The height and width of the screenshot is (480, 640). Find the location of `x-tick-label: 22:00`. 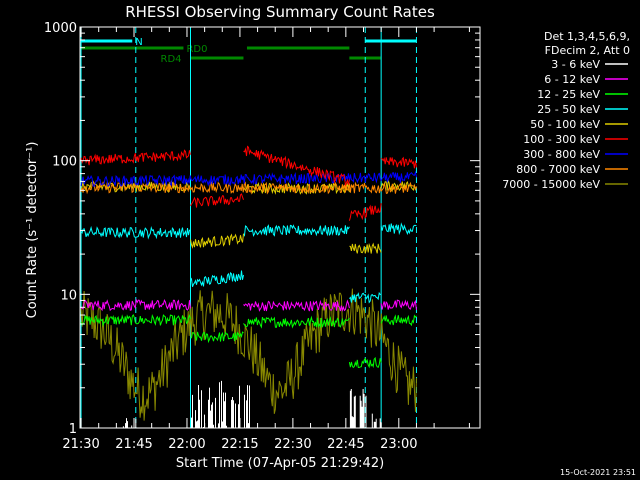

x-tick-label: 22:00 is located at coordinates (186, 444).